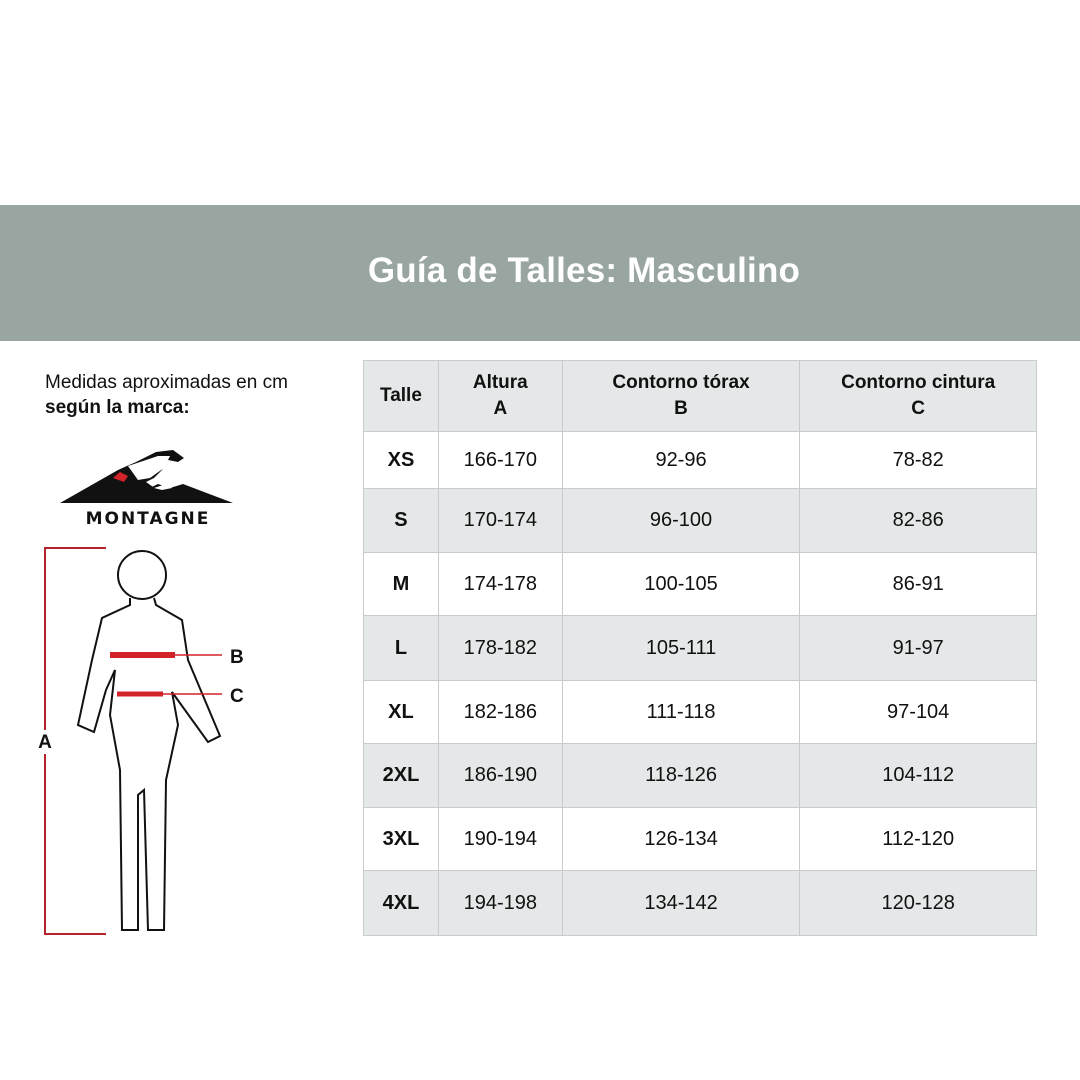  I want to click on header-altura: Altura A, so click(500, 396).